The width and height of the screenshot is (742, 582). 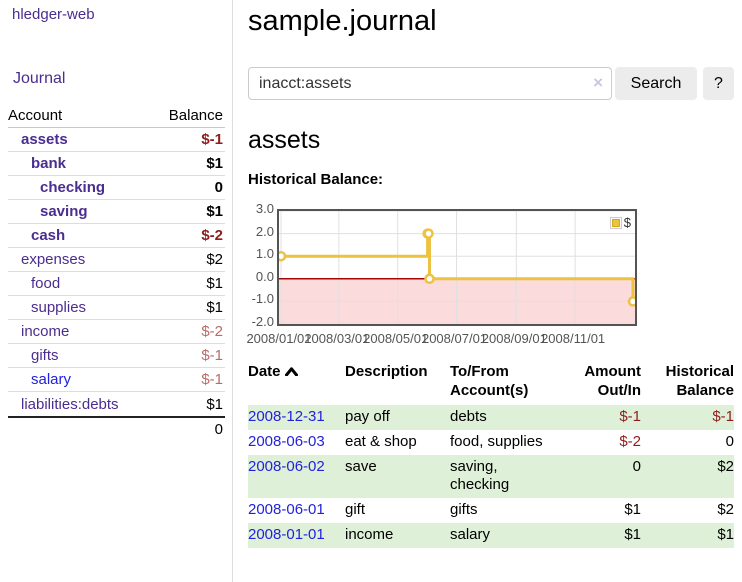 What do you see at coordinates (718, 83) in the screenshot?
I see `help-button: ?` at bounding box center [718, 83].